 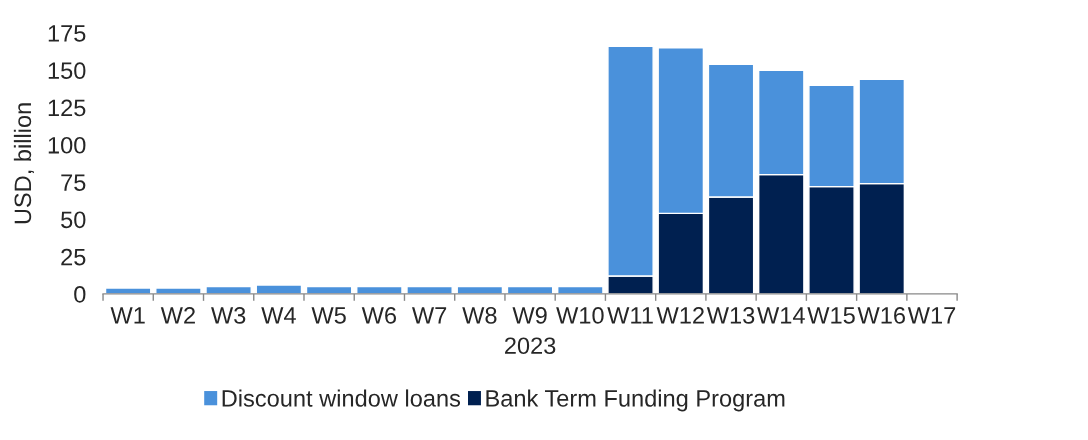 I want to click on y-tick-label: 0, so click(x=80, y=294).